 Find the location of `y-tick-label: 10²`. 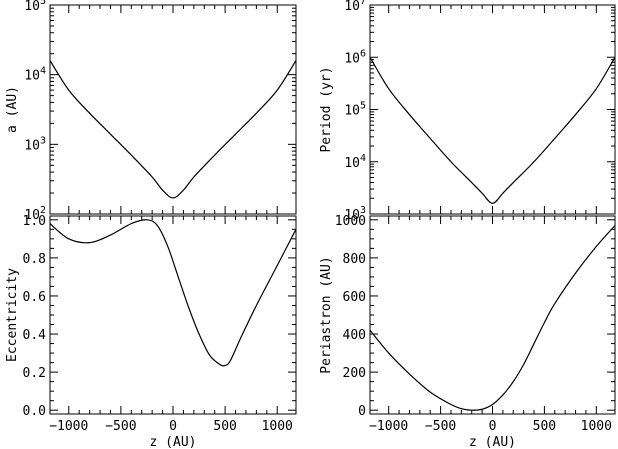

y-tick-label: 10² is located at coordinates (35, 214).